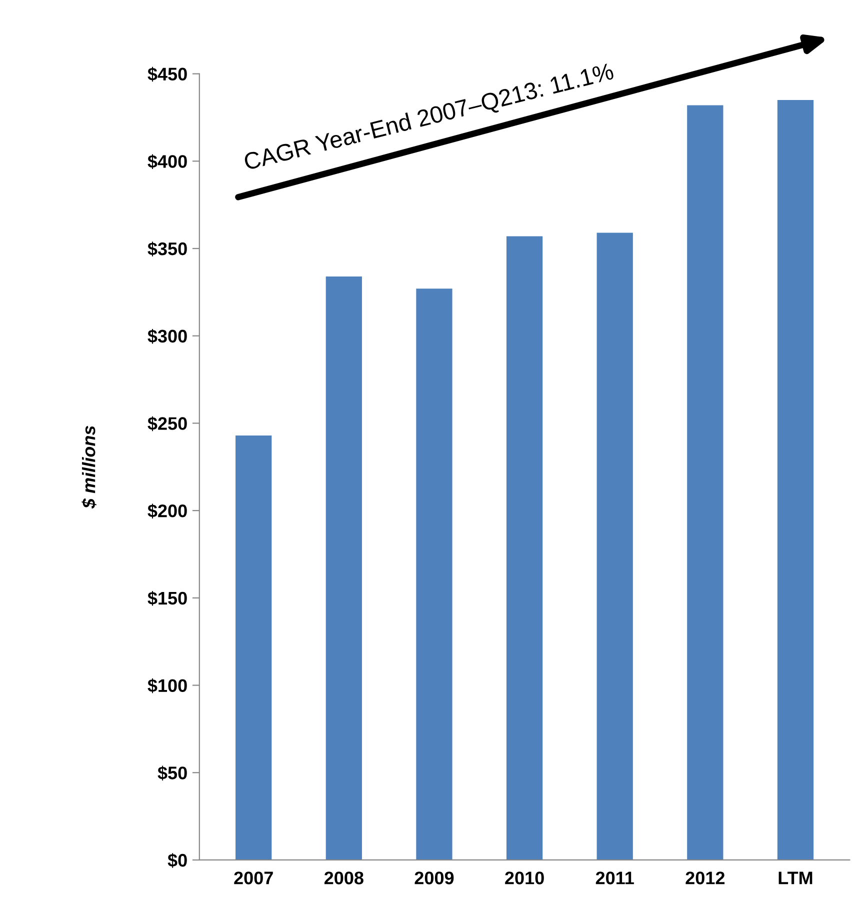 The image size is (867, 911). Describe the element at coordinates (524, 878) in the screenshot. I see `x-tick-label: 2010` at that location.